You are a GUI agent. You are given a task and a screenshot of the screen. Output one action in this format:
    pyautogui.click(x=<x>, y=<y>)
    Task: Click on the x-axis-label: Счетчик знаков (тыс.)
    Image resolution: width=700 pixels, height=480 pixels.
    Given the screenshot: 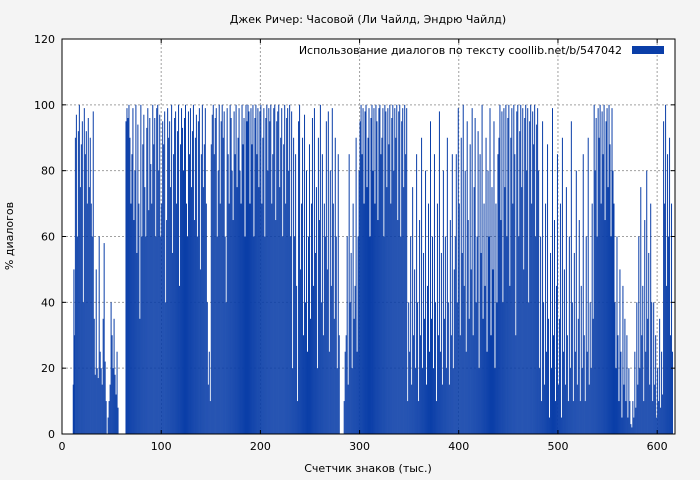 What is the action you would take?
    pyautogui.click(x=368, y=468)
    